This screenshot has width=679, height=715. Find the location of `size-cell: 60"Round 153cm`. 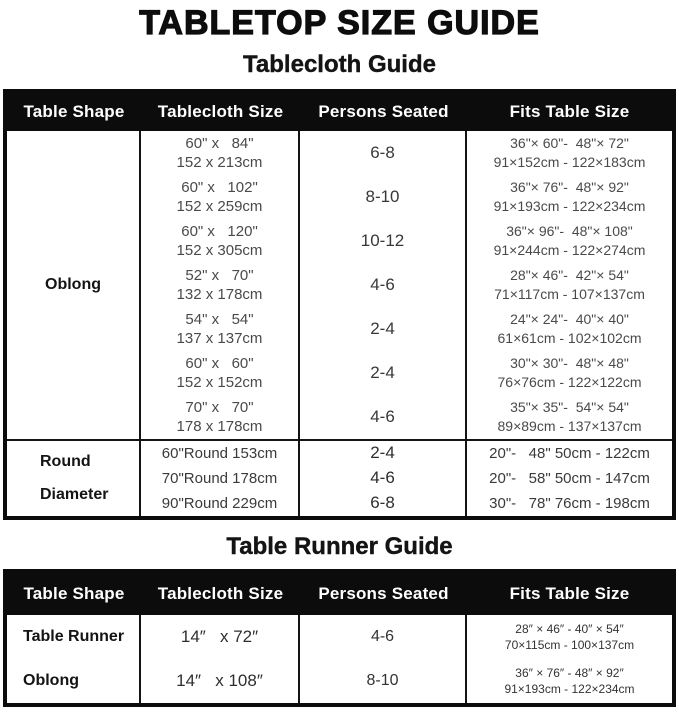

size-cell: 60"Round 153cm is located at coordinates (220, 453).